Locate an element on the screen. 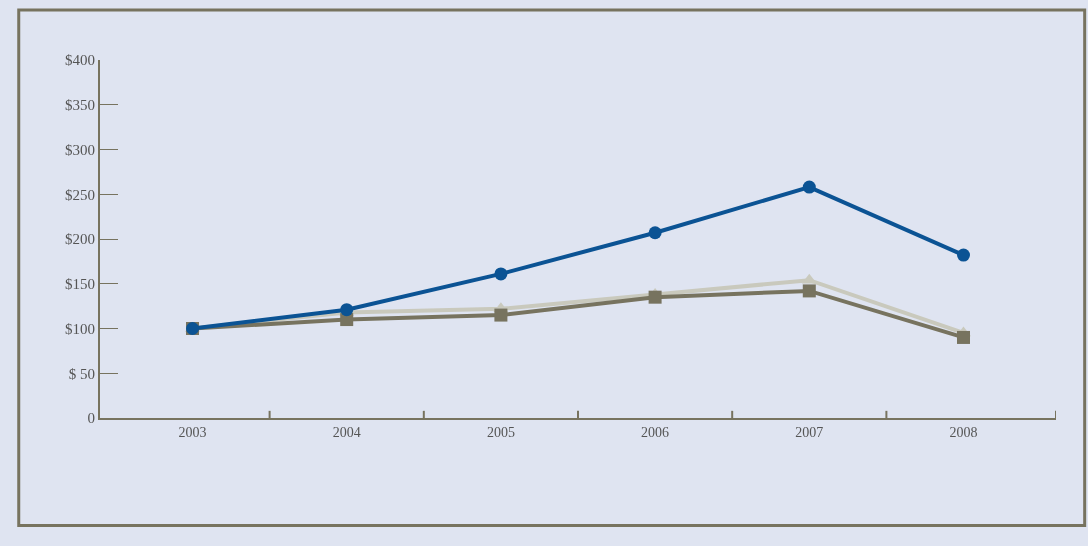 Image resolution: width=1088 pixels, height=546 pixels. y-tick-label: $150 is located at coordinates (80, 284).